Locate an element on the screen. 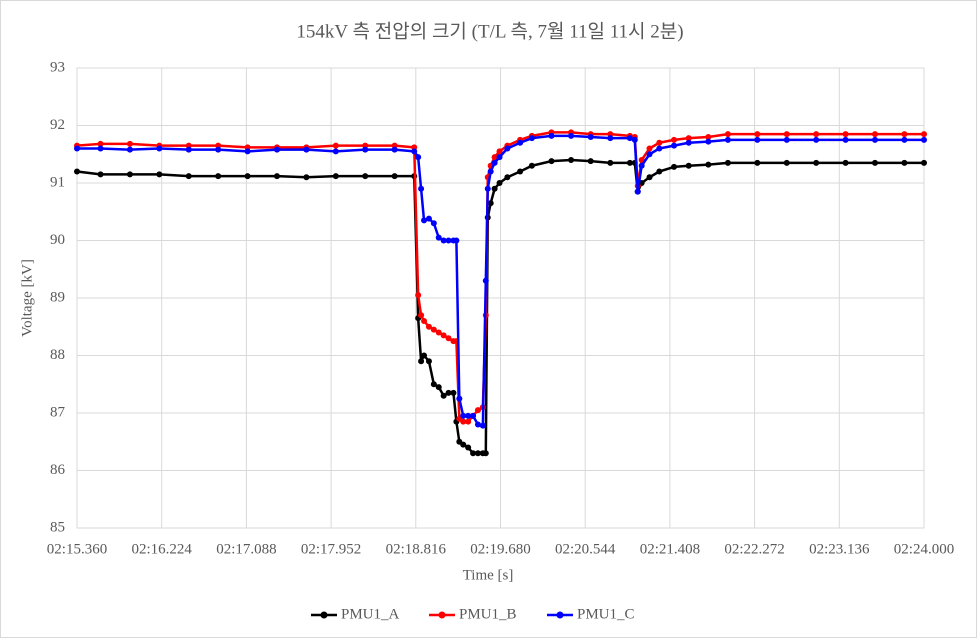  x-axis-title: Time [s] is located at coordinates (488, 575).